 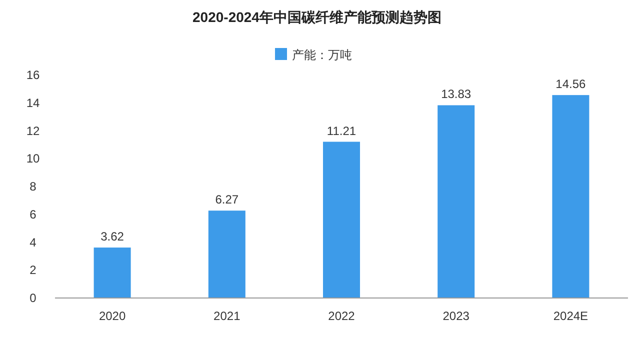 I want to click on y-tick-label: 8, so click(x=33, y=187).